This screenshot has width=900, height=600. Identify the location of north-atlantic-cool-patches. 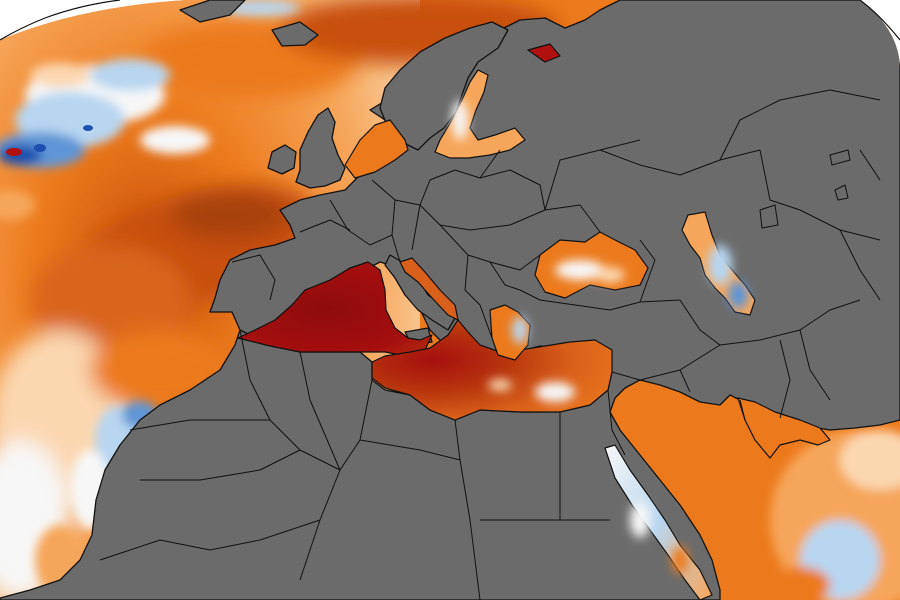
(150, 110).